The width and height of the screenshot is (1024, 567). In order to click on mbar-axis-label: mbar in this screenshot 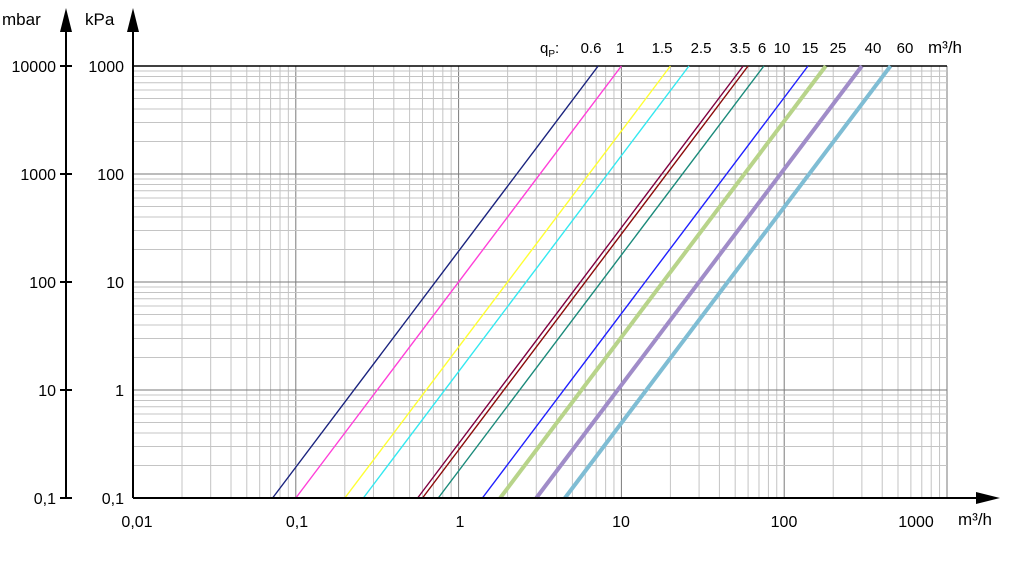, I will do `click(21, 19)`.